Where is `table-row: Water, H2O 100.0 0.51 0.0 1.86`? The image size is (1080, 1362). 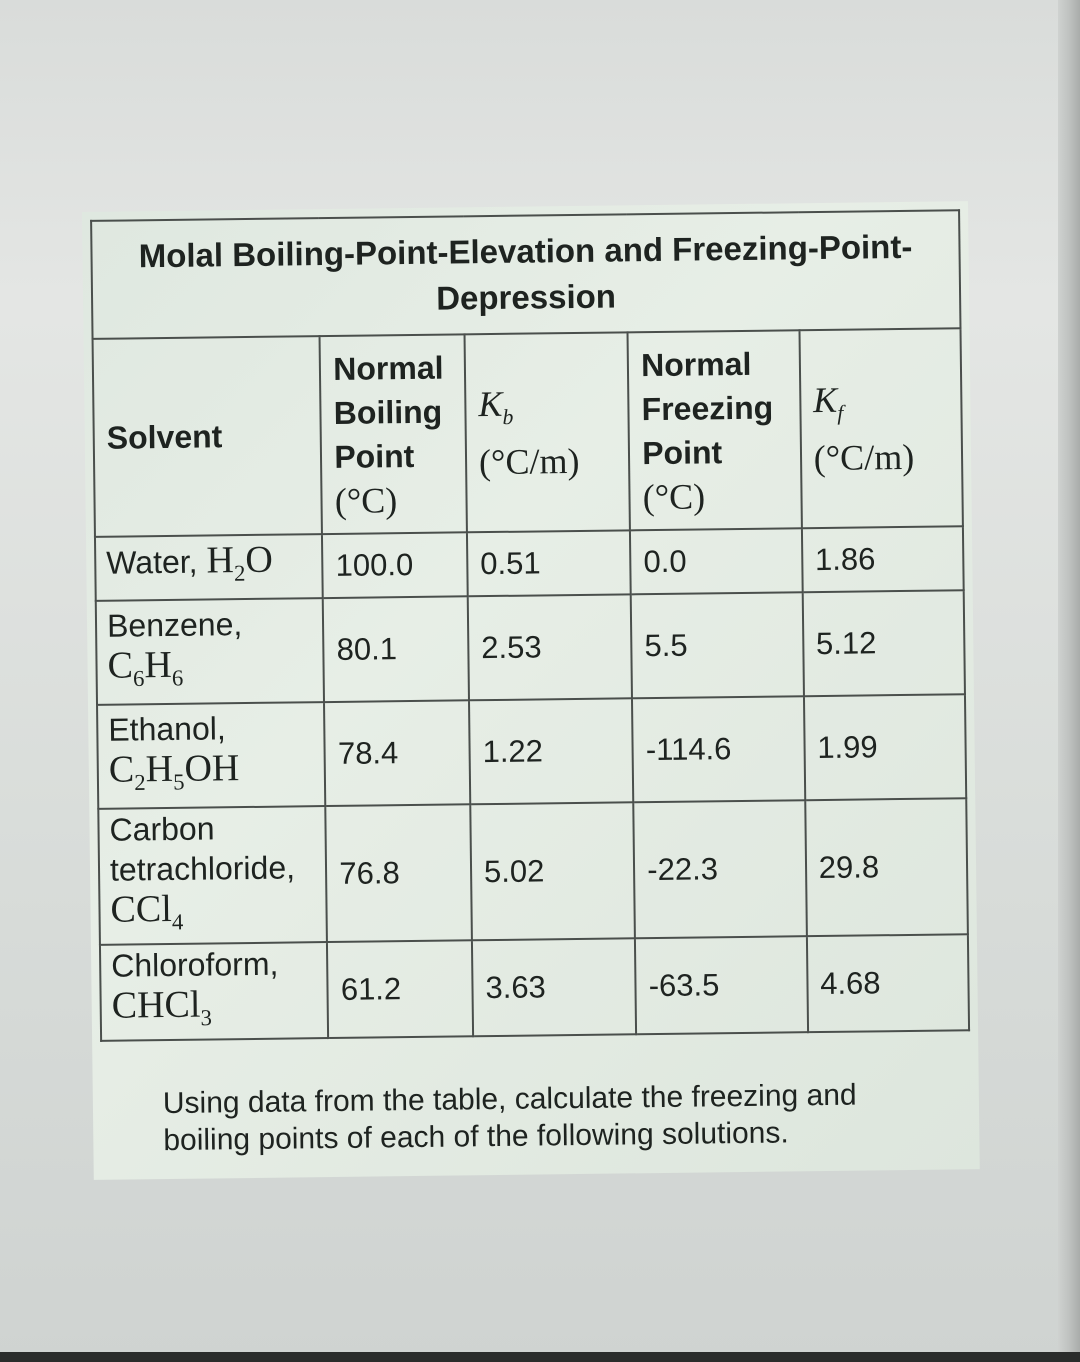 table-row: Water, H2O 100.0 0.51 0.0 1.86 is located at coordinates (529, 563).